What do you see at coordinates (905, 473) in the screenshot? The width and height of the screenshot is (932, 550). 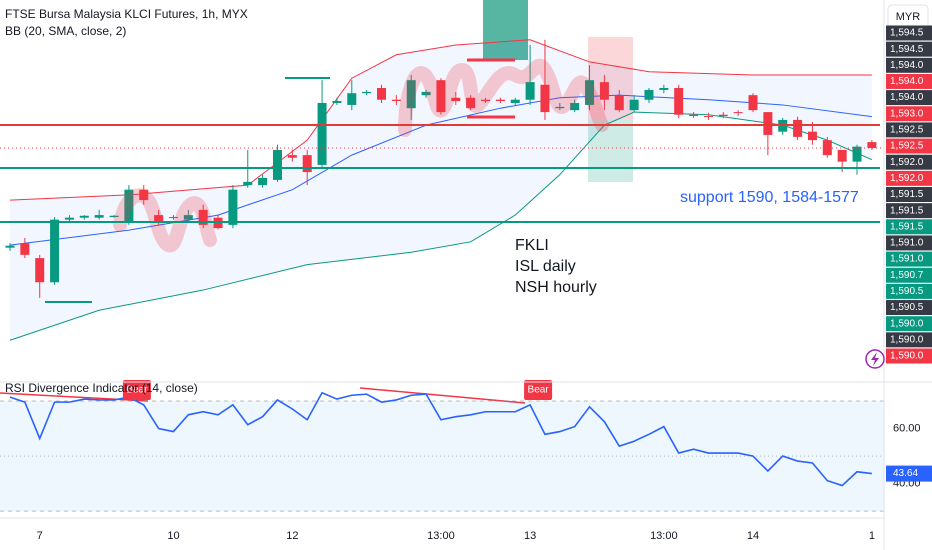 I see `last-value-label: 43.64` at bounding box center [905, 473].